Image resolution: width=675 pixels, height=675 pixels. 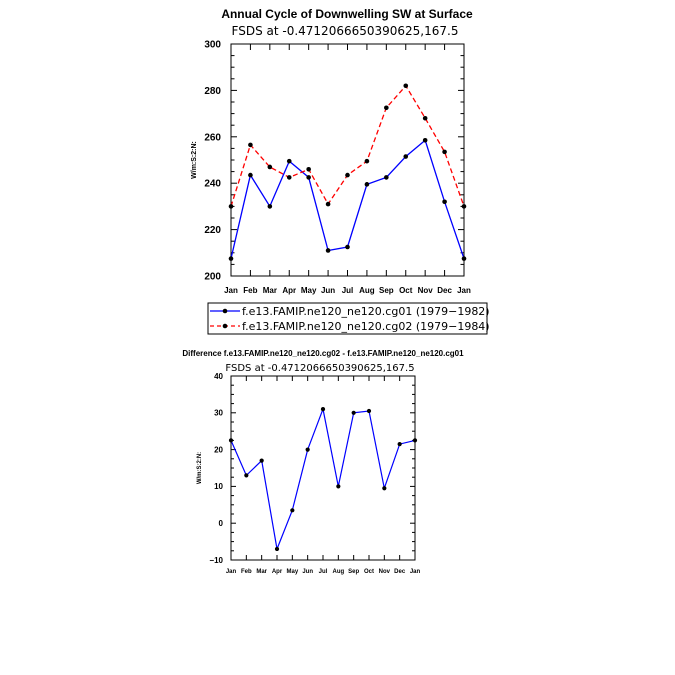 I want to click on y-tick-label: 10, so click(x=218, y=486).